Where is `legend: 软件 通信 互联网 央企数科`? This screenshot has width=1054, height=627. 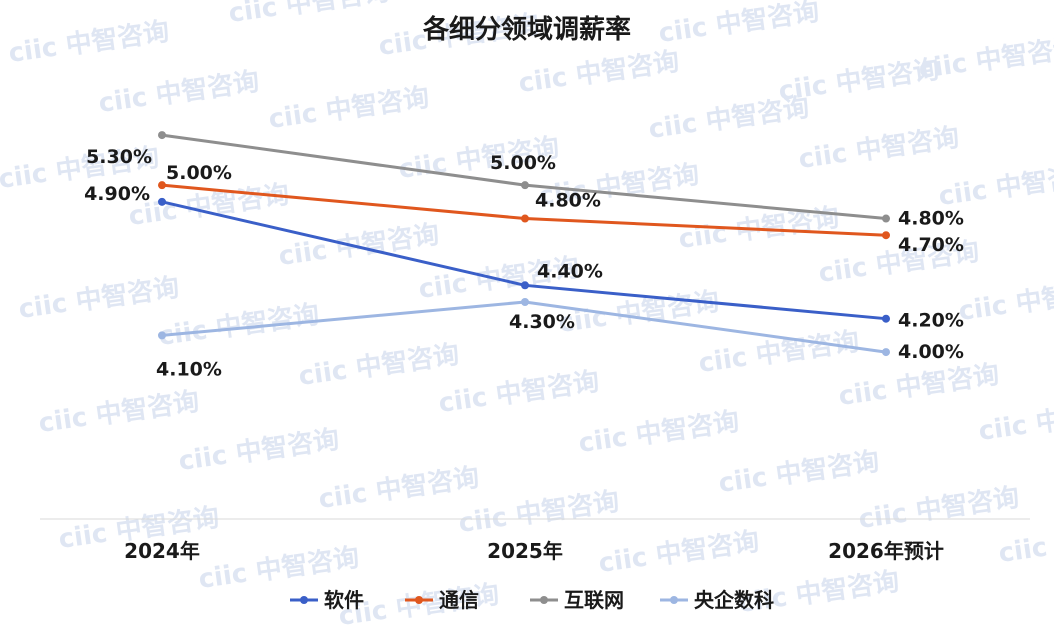 legend: 软件 通信 互联网 央企数科 is located at coordinates (532, 600).